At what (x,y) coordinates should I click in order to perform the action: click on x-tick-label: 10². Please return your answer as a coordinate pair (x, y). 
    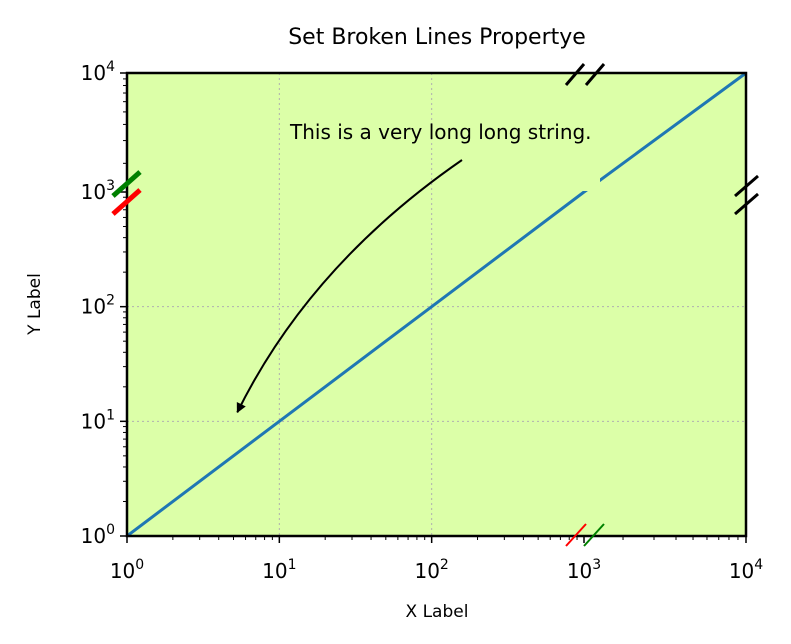
    Looking at the image, I should click on (431, 570).